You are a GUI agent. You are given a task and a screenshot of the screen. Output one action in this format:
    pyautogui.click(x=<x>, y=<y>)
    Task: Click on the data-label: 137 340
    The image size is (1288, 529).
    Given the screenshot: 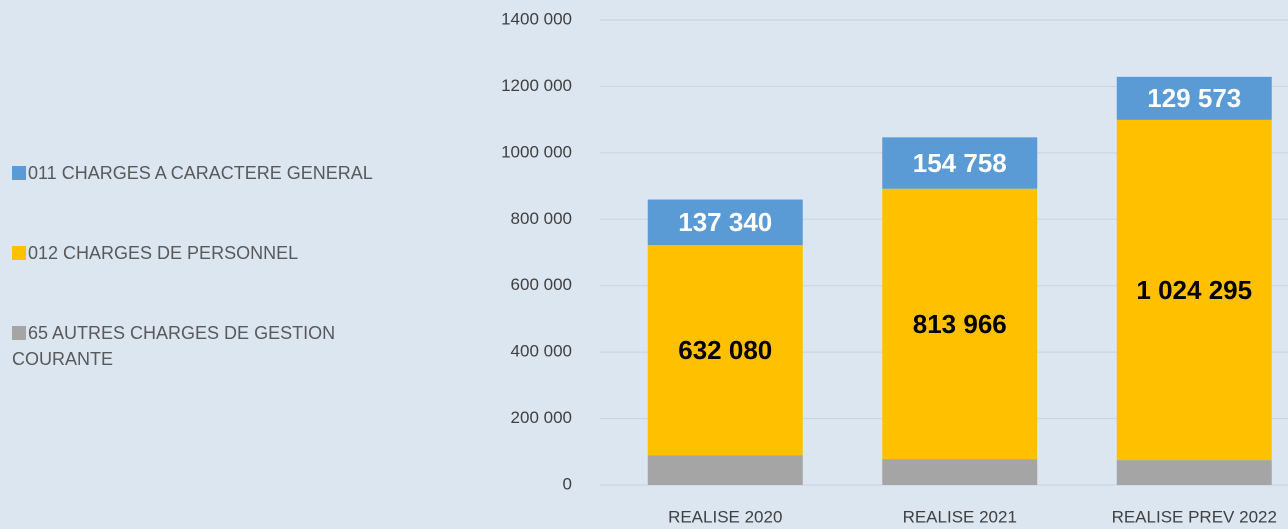 What is the action you would take?
    pyautogui.click(x=725, y=222)
    